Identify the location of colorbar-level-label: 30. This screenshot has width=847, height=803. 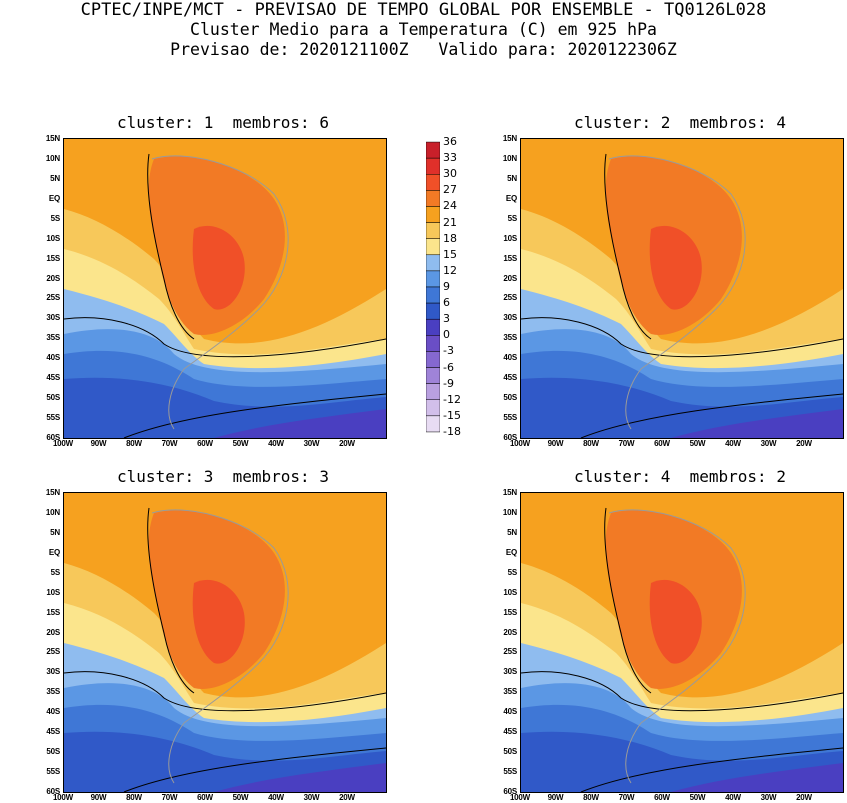
(450, 174).